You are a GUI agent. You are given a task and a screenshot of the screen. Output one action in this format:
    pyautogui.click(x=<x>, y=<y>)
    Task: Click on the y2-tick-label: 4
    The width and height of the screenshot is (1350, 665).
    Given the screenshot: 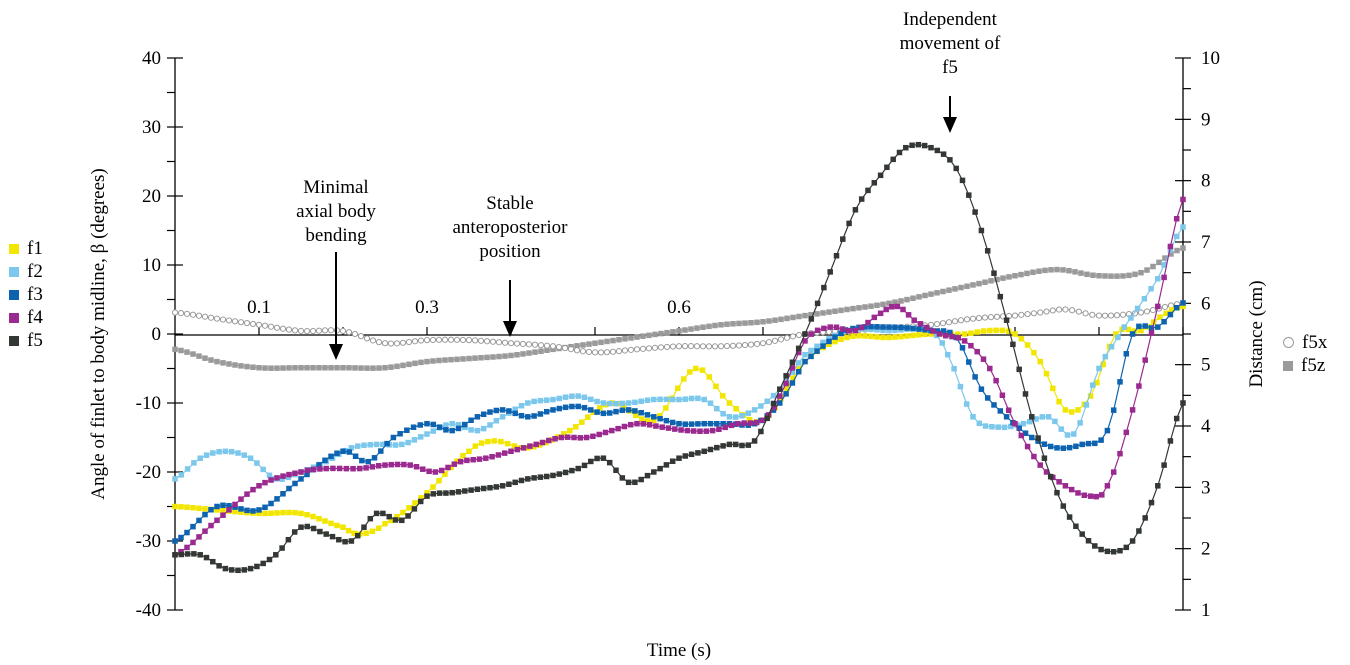 What is the action you would take?
    pyautogui.click(x=1206, y=426)
    